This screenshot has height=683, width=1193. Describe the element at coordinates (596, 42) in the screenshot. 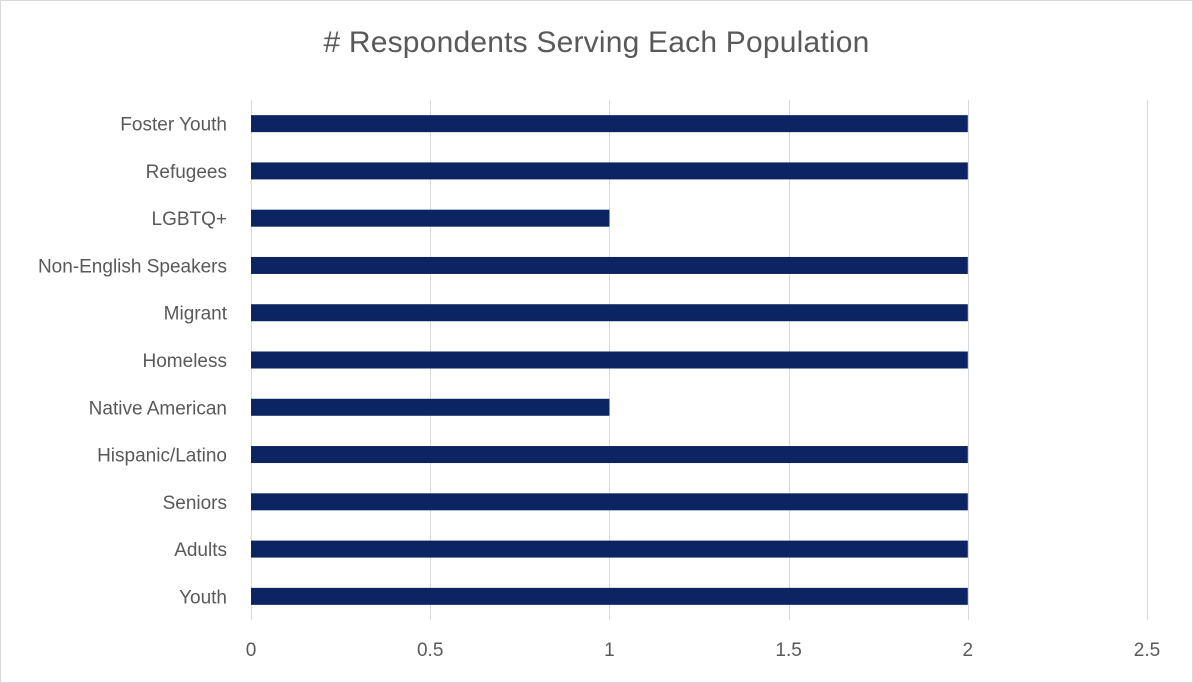

I see `chart-title: # Respondents Serving Each Population` at that location.